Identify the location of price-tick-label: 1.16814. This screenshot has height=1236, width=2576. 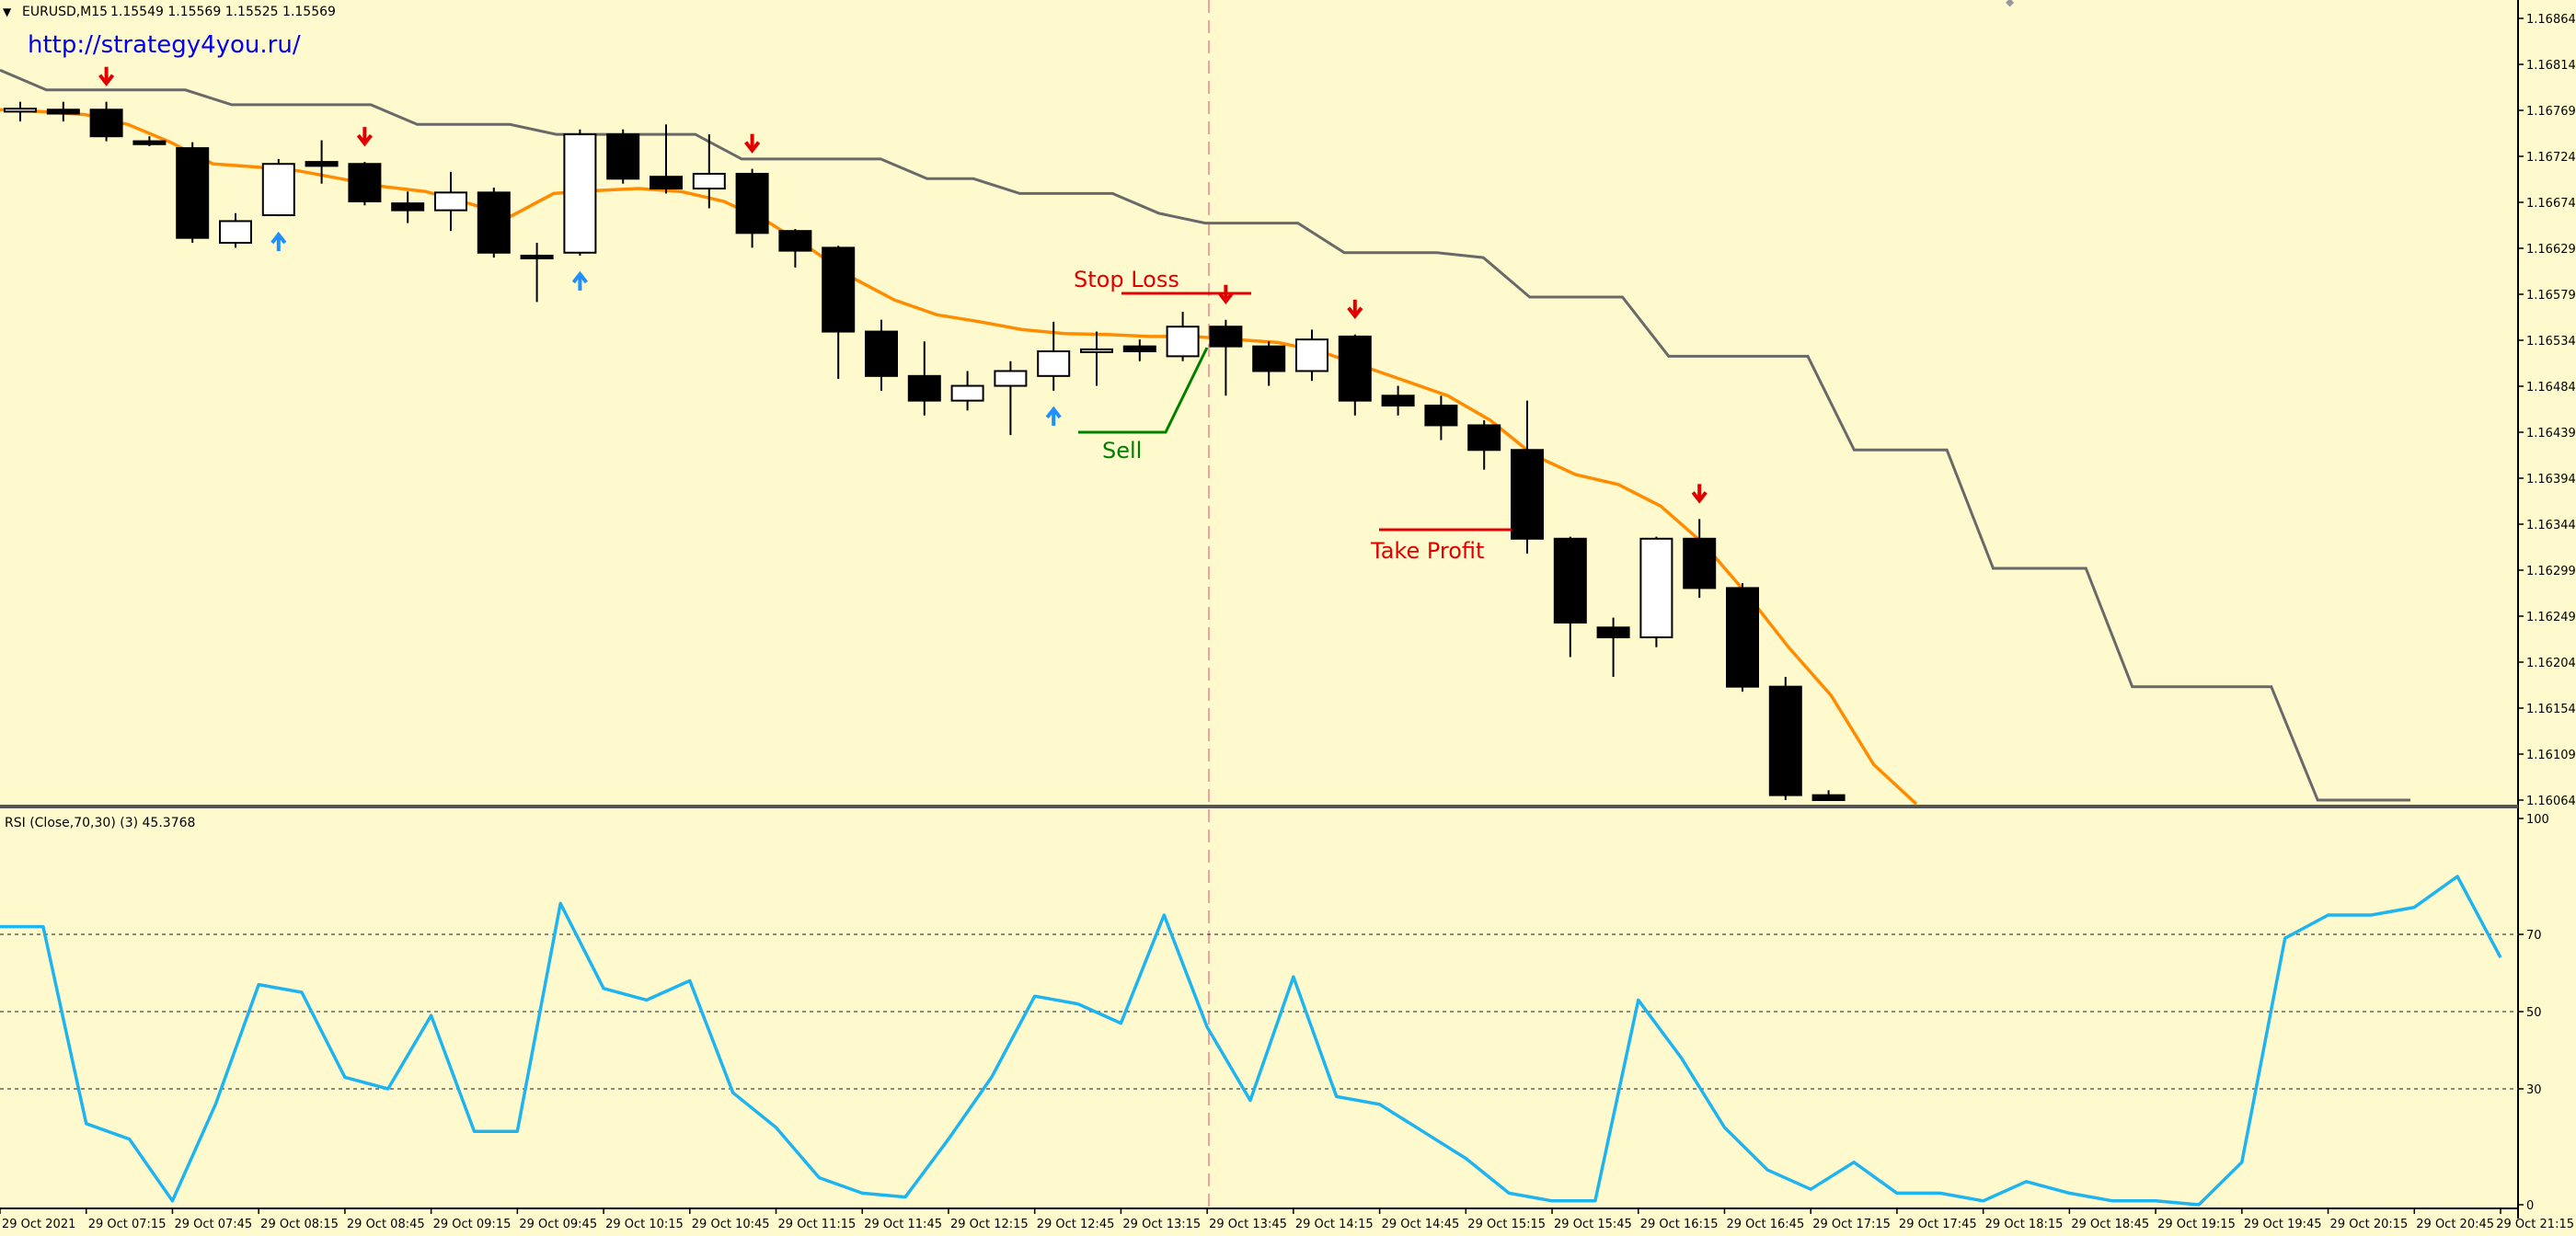
(2551, 66).